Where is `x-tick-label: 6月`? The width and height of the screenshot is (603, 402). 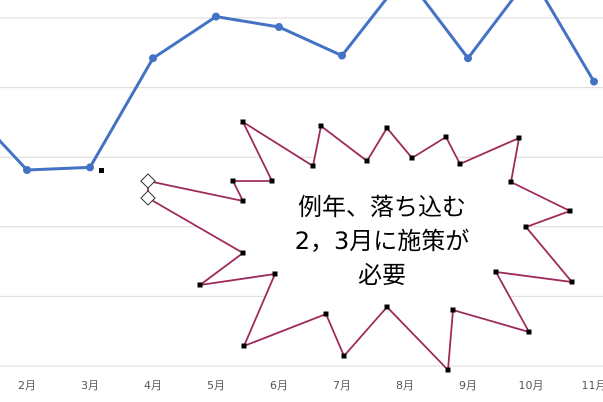
x-tick-label: 6月 is located at coordinates (279, 385).